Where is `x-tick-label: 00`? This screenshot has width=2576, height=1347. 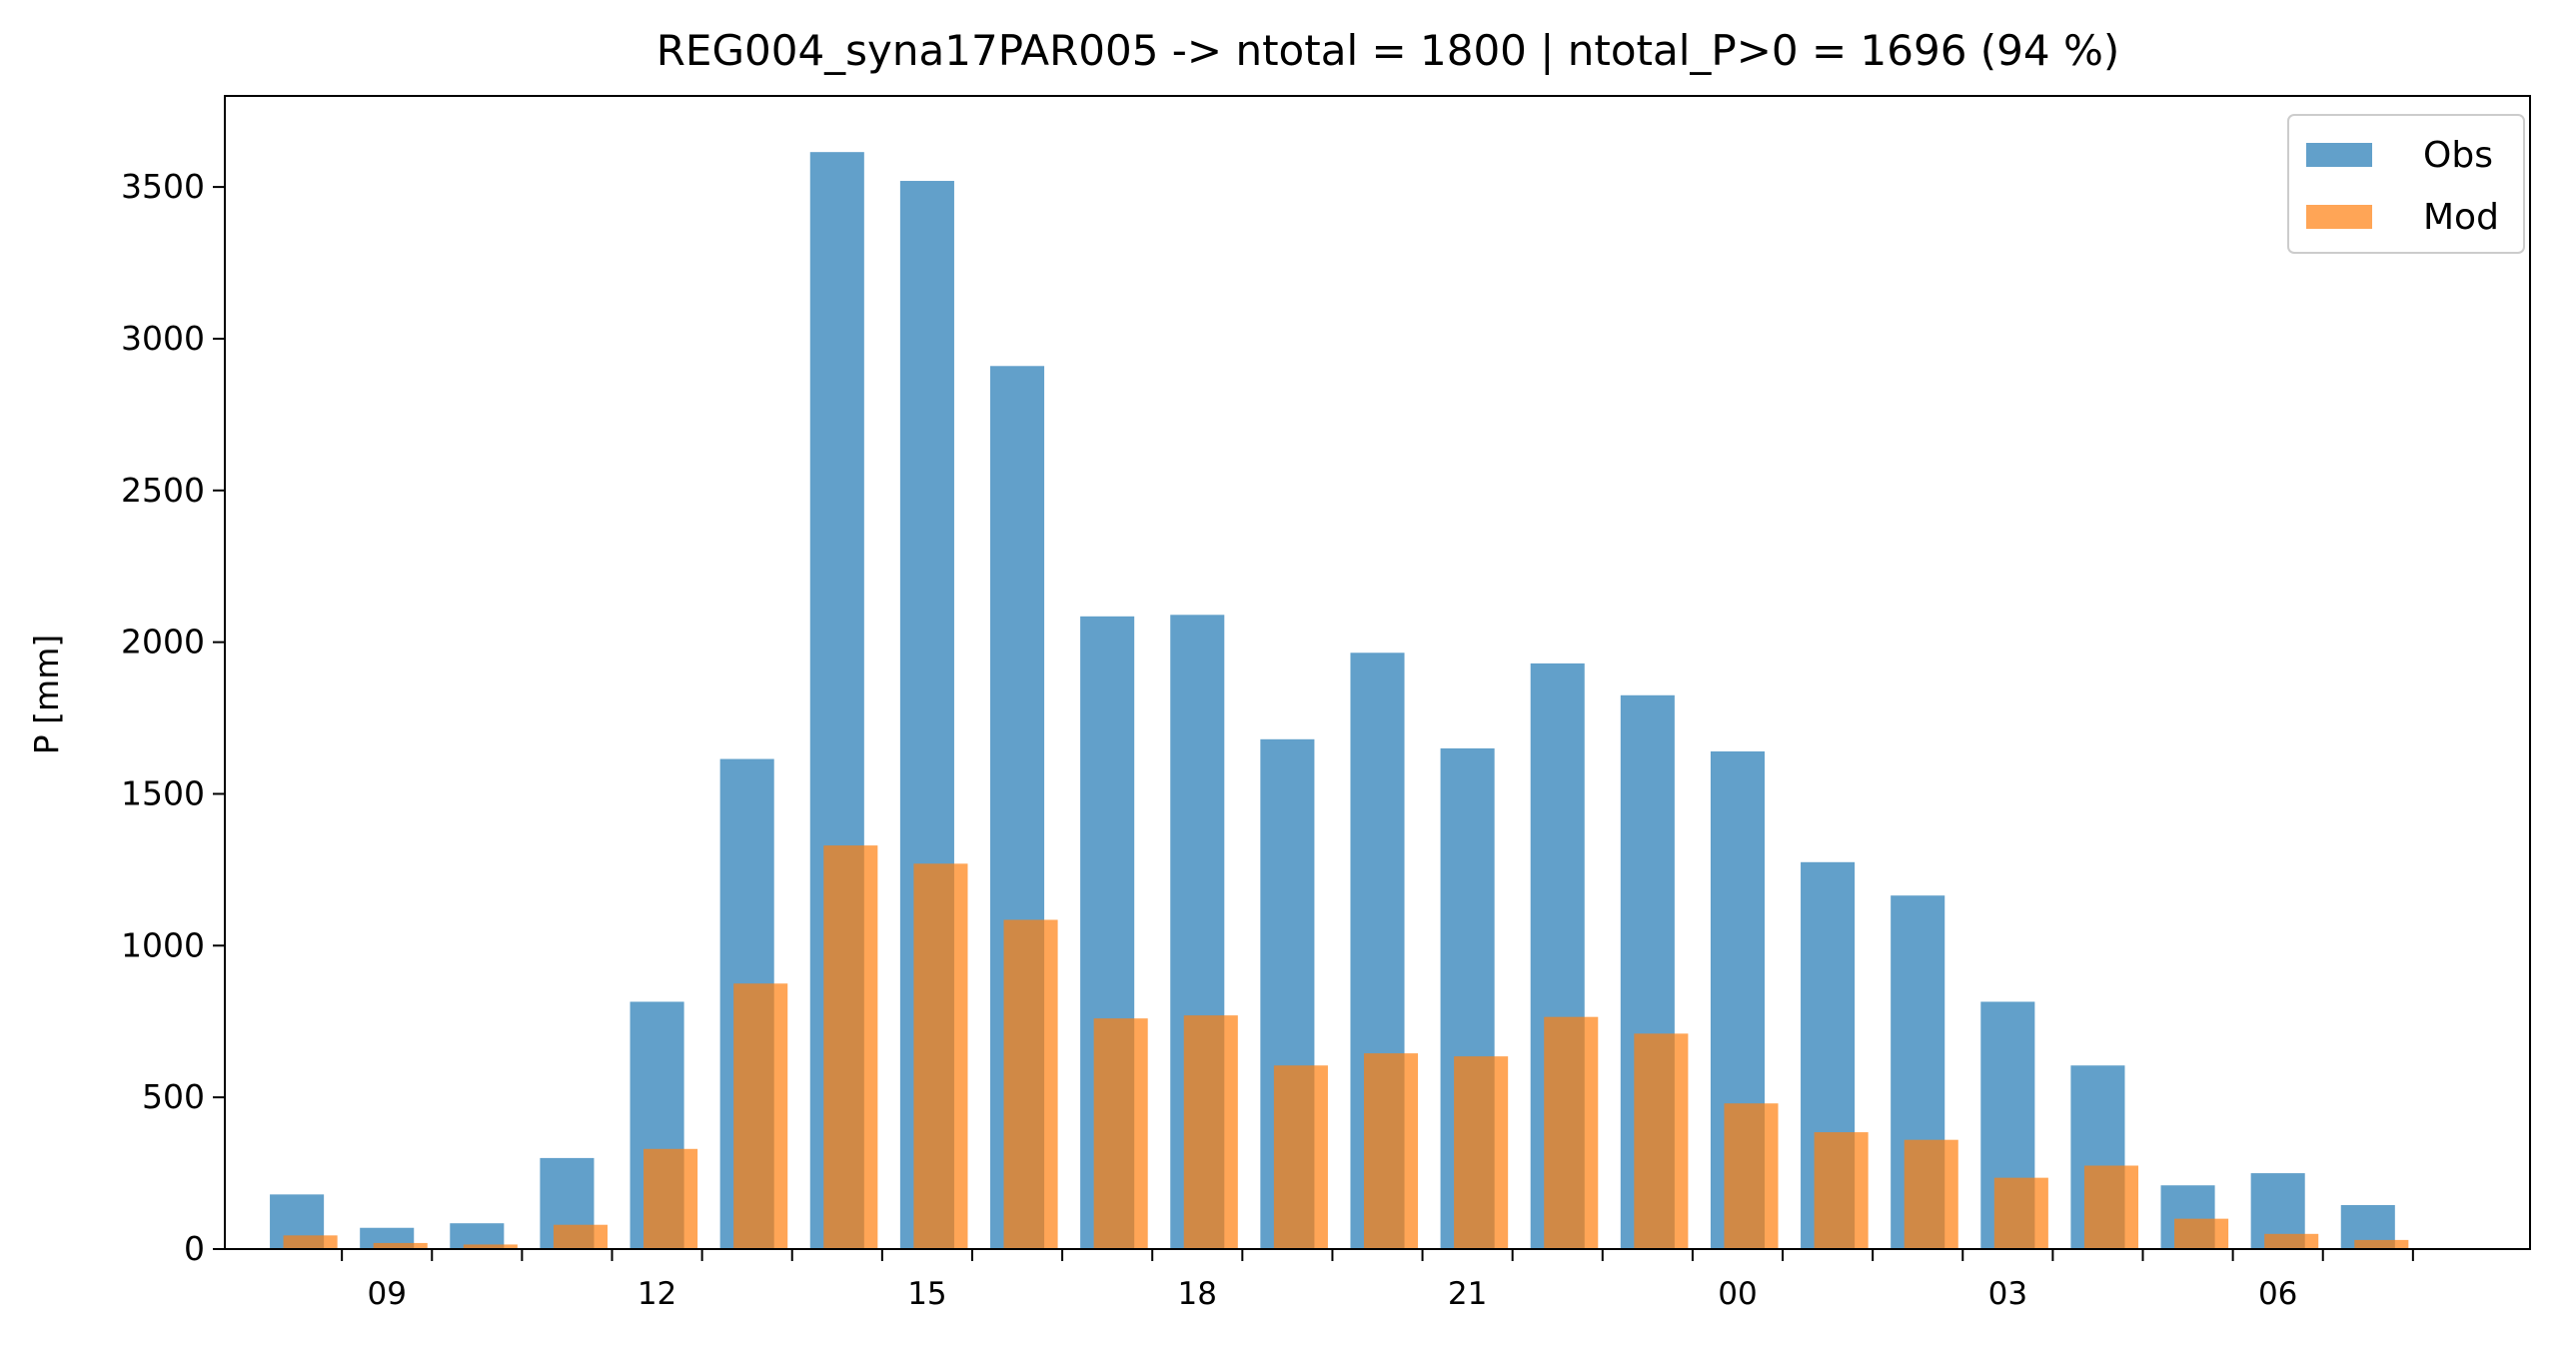
x-tick-label: 00 is located at coordinates (1737, 1294).